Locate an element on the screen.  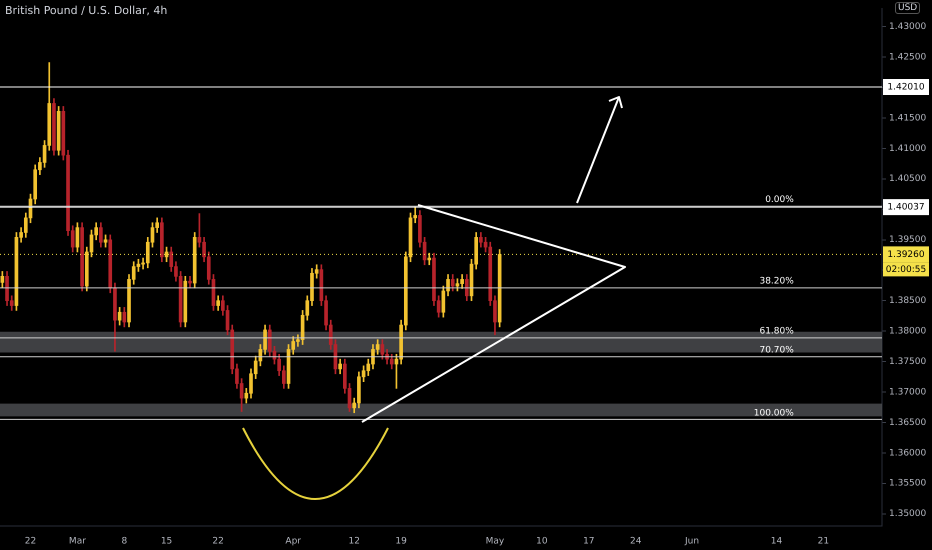
y-tick-label: 1.36500 is located at coordinates (907, 423).